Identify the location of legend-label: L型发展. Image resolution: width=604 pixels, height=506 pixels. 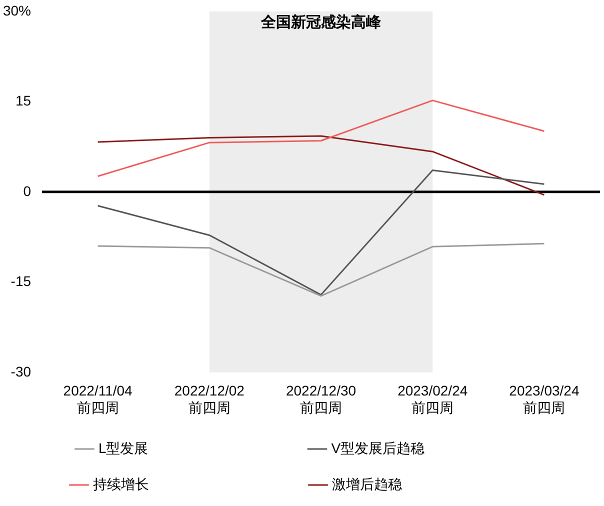
(193, 448).